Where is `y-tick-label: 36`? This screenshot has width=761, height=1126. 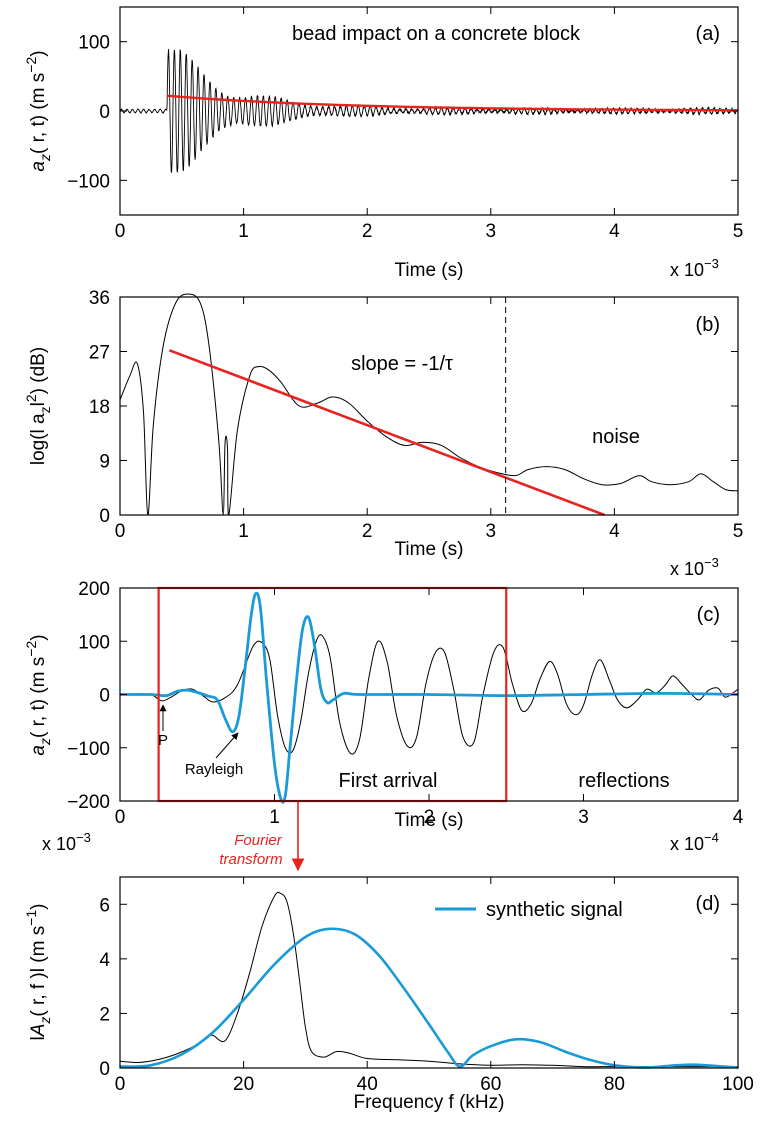 y-tick-label: 36 is located at coordinates (99, 298).